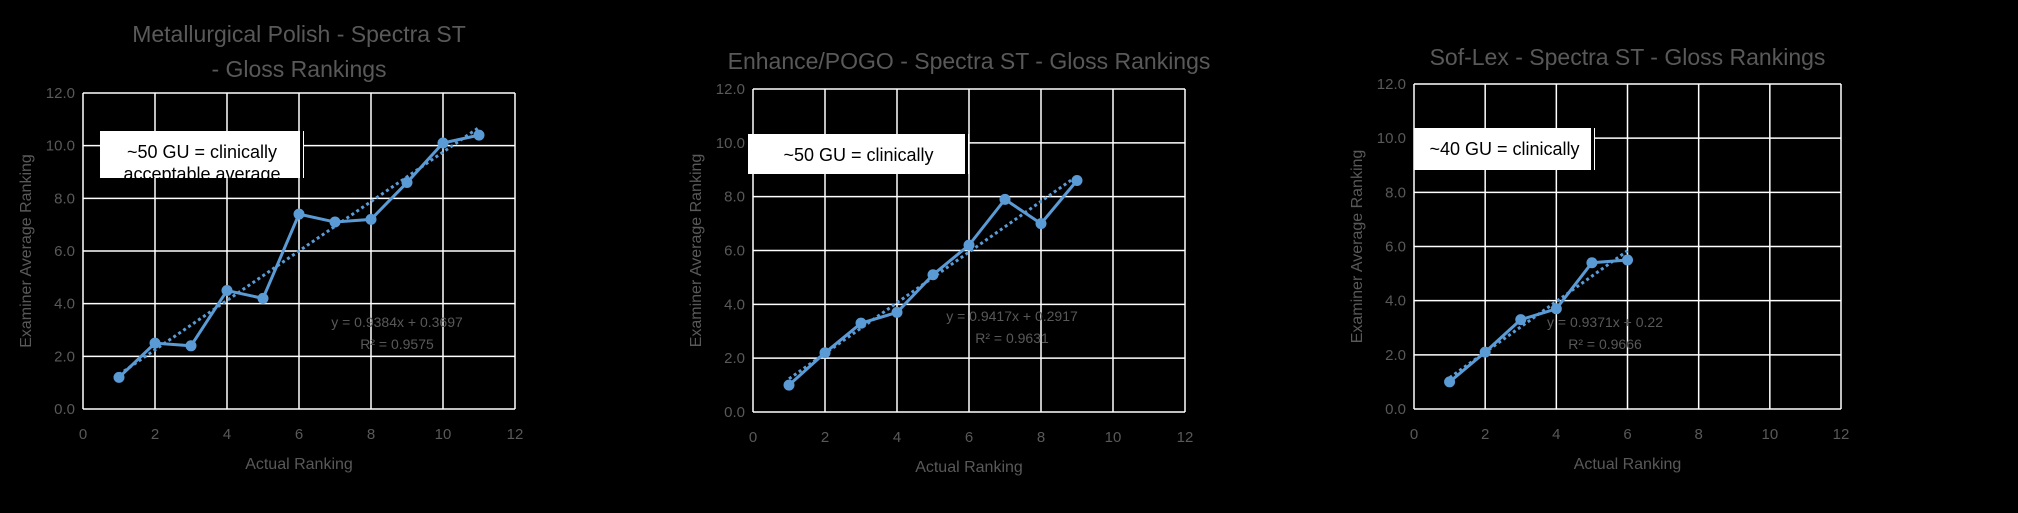 Image resolution: width=2018 pixels, height=513 pixels. Describe the element at coordinates (299, 34) in the screenshot. I see `chart-title: Metallurgical Polish - Spectra ST` at that location.